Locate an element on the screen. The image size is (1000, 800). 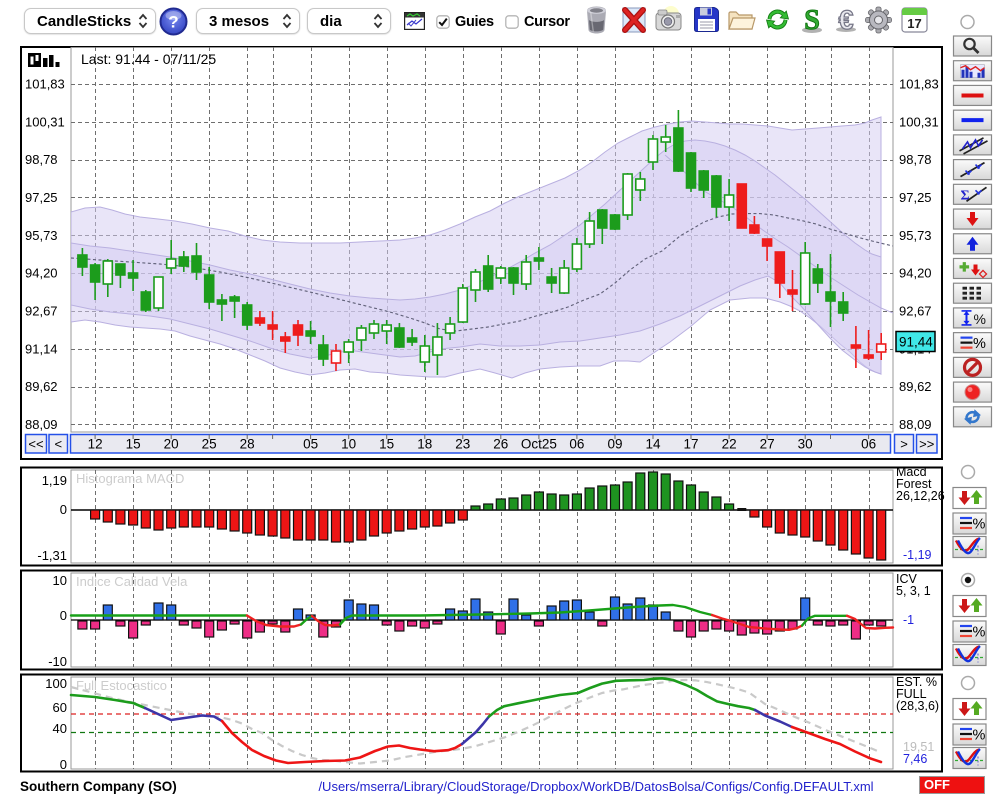
svg-text: 30 is located at coordinates (805, 444).